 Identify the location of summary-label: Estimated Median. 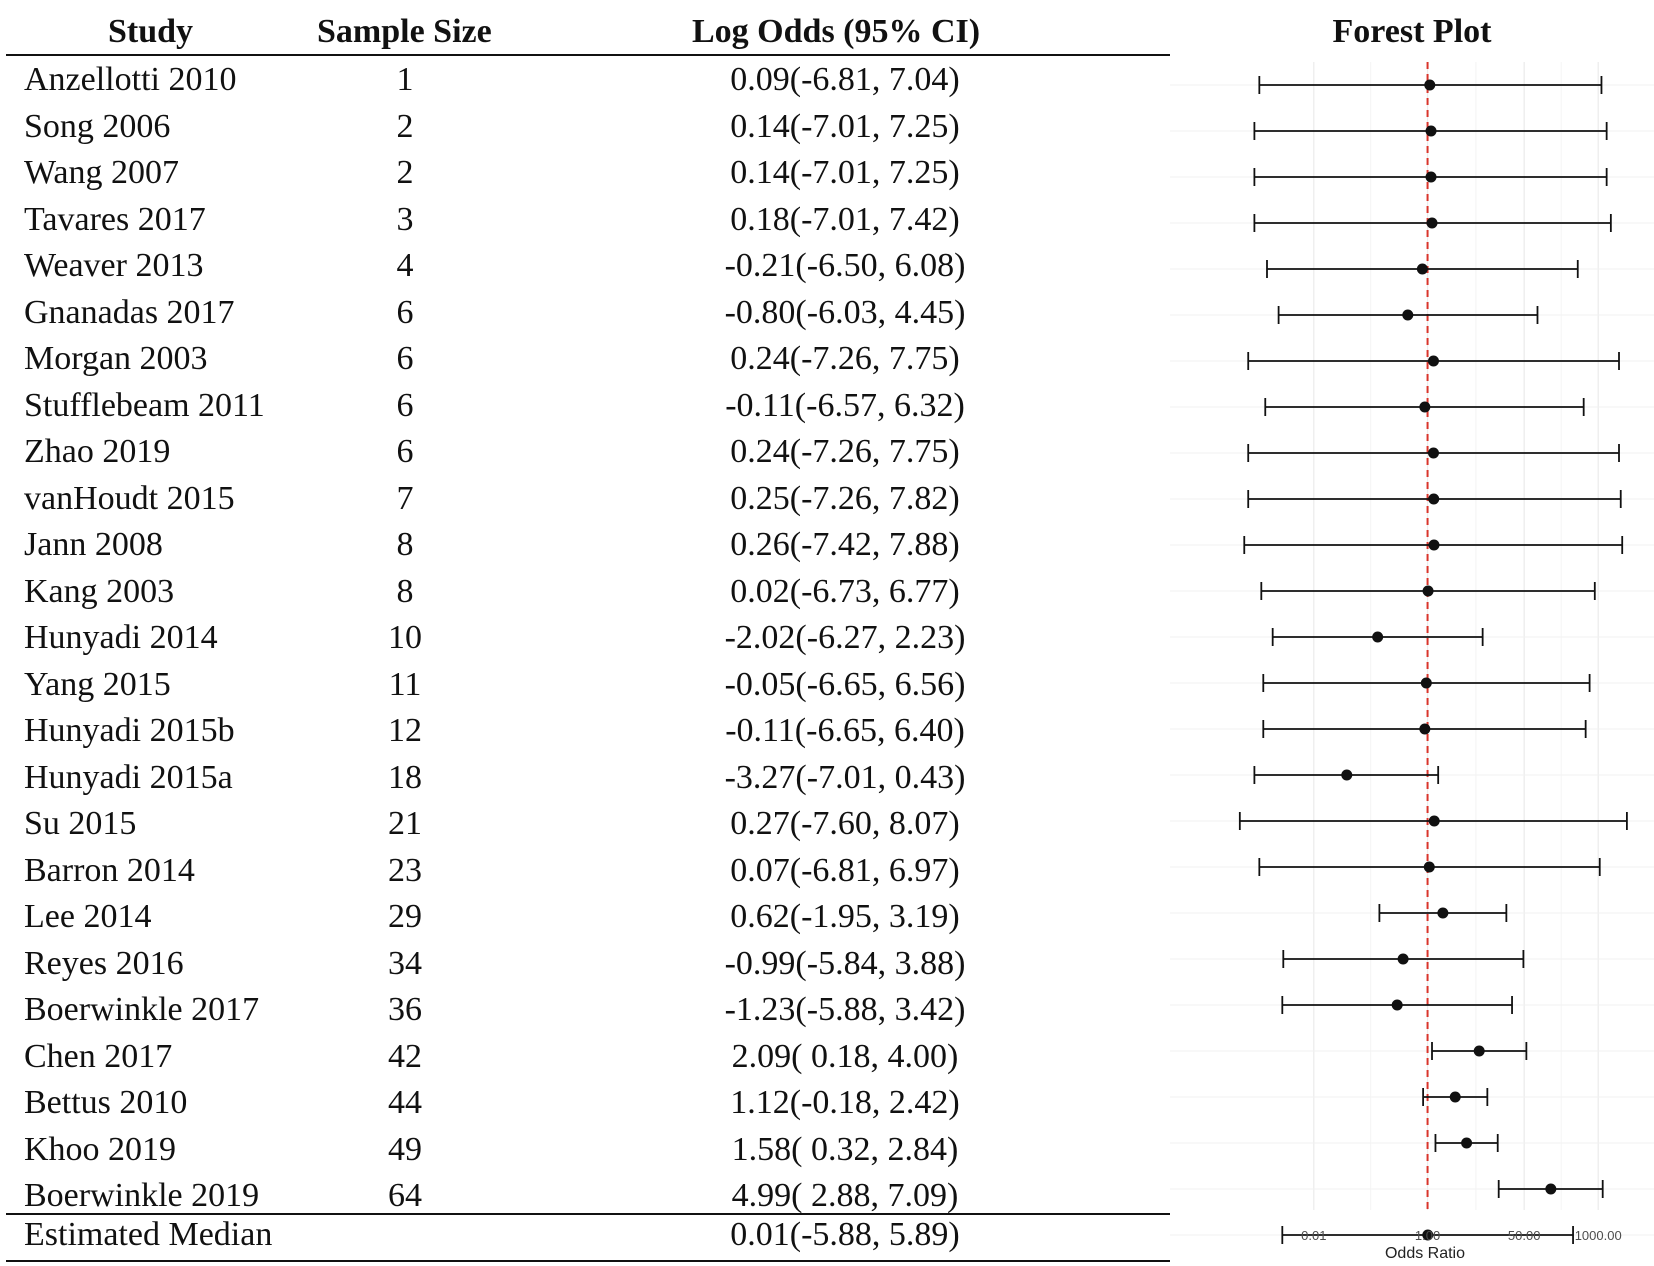
(148, 1234).